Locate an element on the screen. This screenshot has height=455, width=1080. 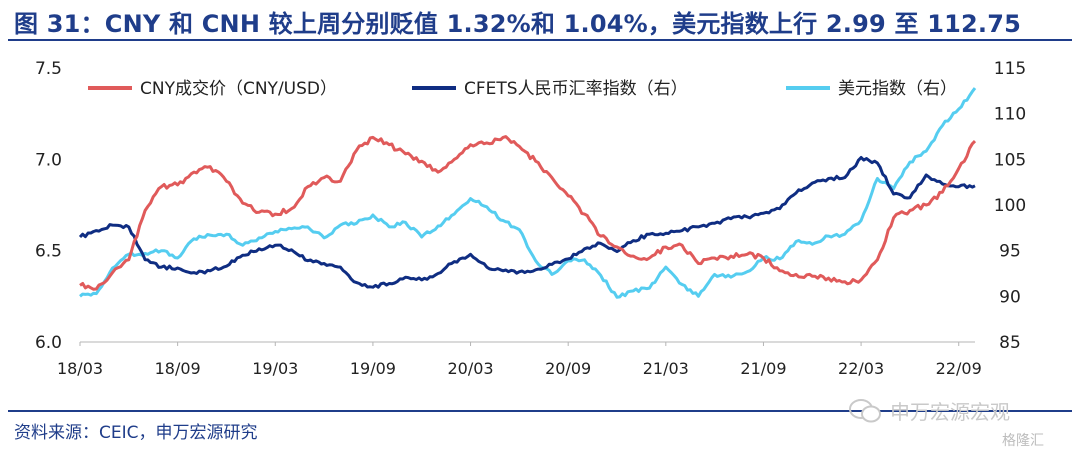
x-tick-label: 18/09 is located at coordinates (178, 368).